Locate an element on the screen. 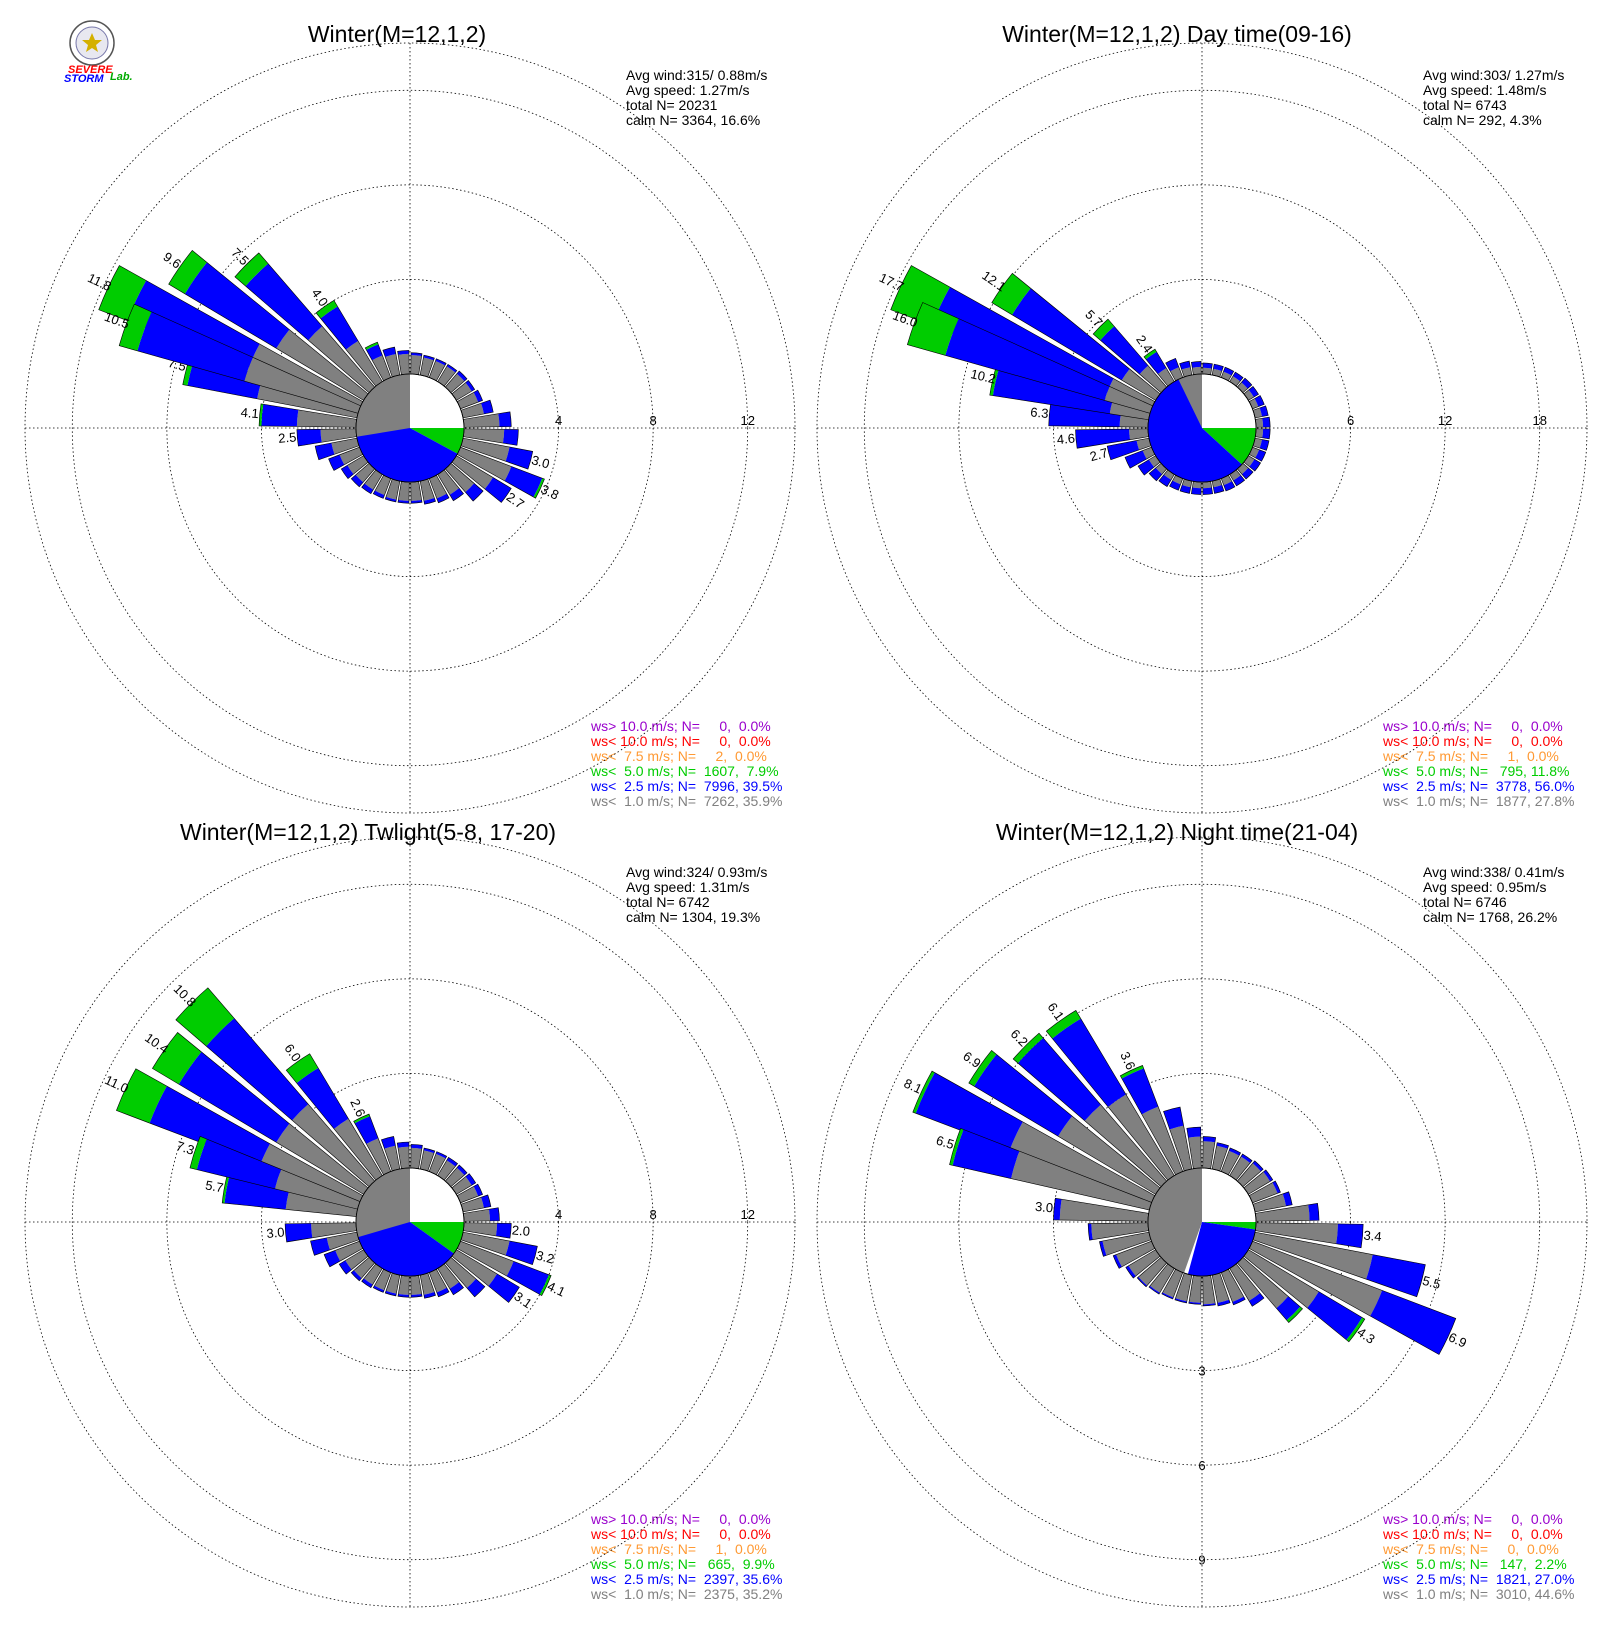 Image resolution: width=1620 pixels, height=1640 pixels. calm-pie-outline is located at coordinates (410, 428).